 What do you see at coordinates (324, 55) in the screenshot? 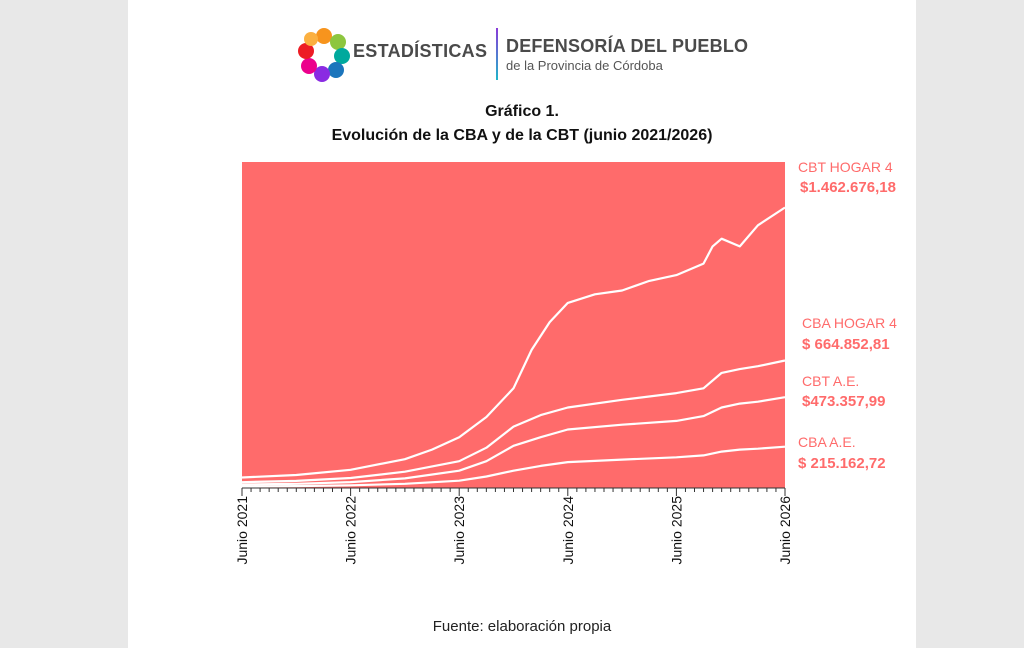
I see `flower-logo-icon` at bounding box center [324, 55].